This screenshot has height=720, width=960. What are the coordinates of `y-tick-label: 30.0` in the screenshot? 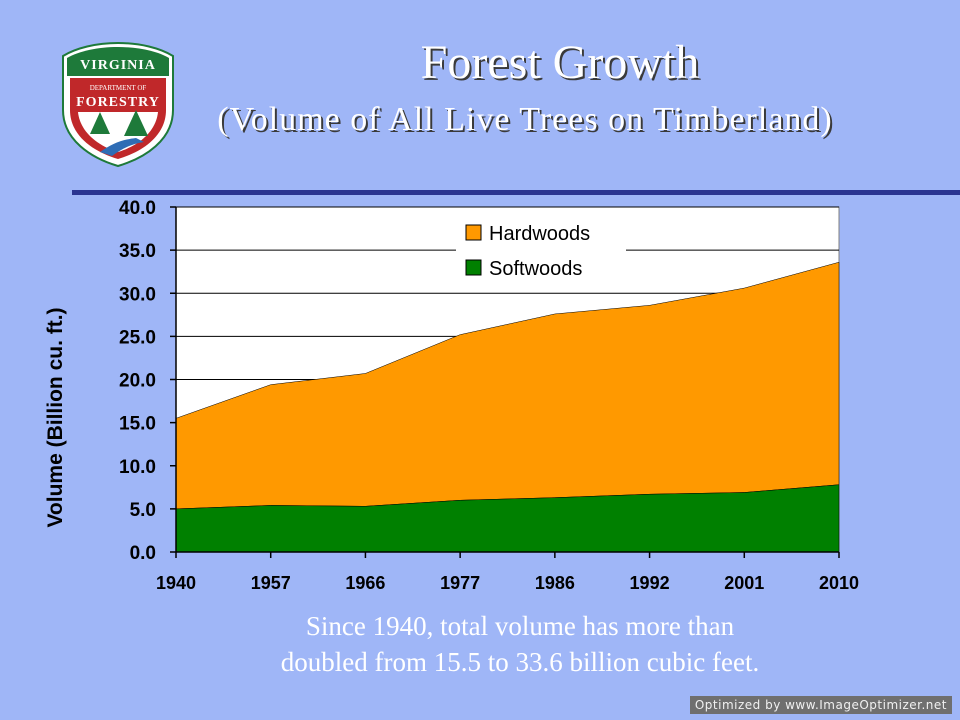 It's located at (137, 294).